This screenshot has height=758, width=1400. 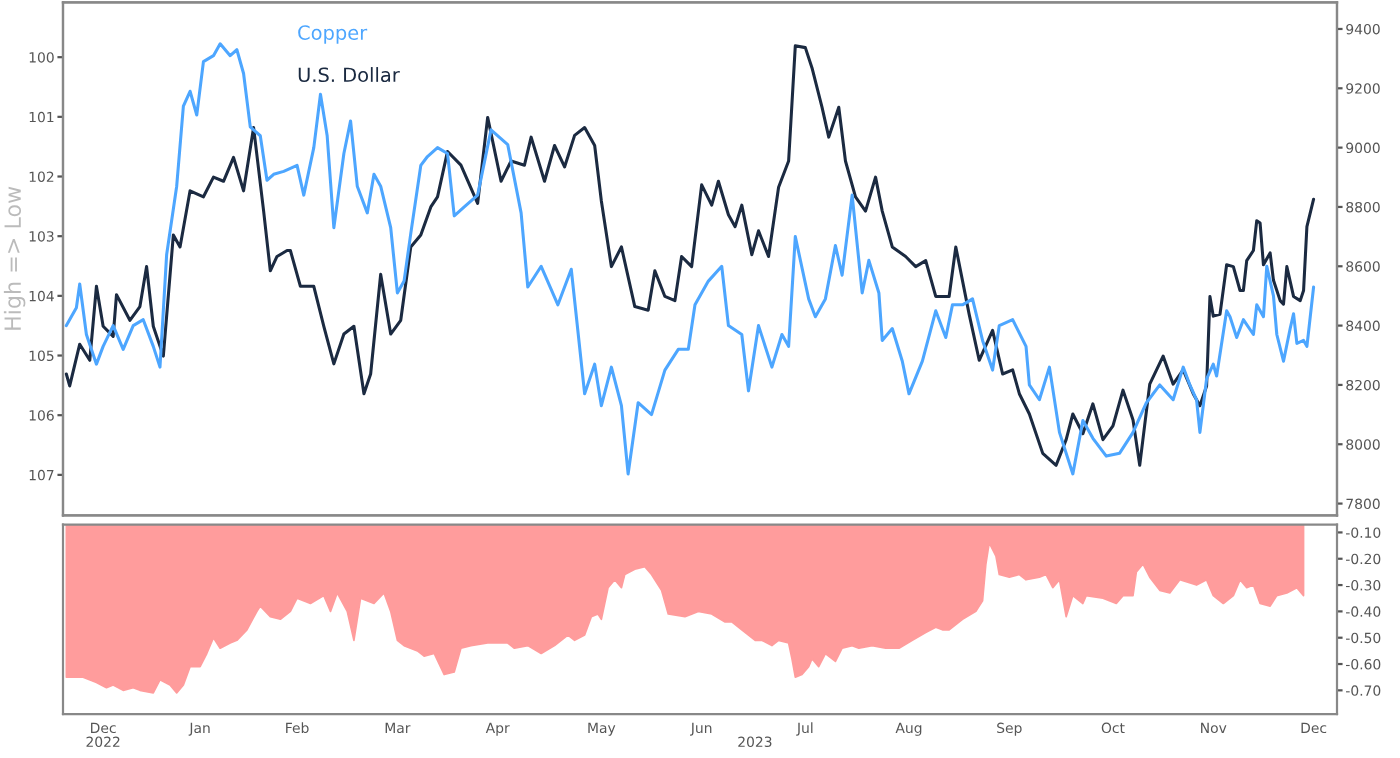 What do you see at coordinates (333, 34) in the screenshot?
I see `text: Copper` at bounding box center [333, 34].